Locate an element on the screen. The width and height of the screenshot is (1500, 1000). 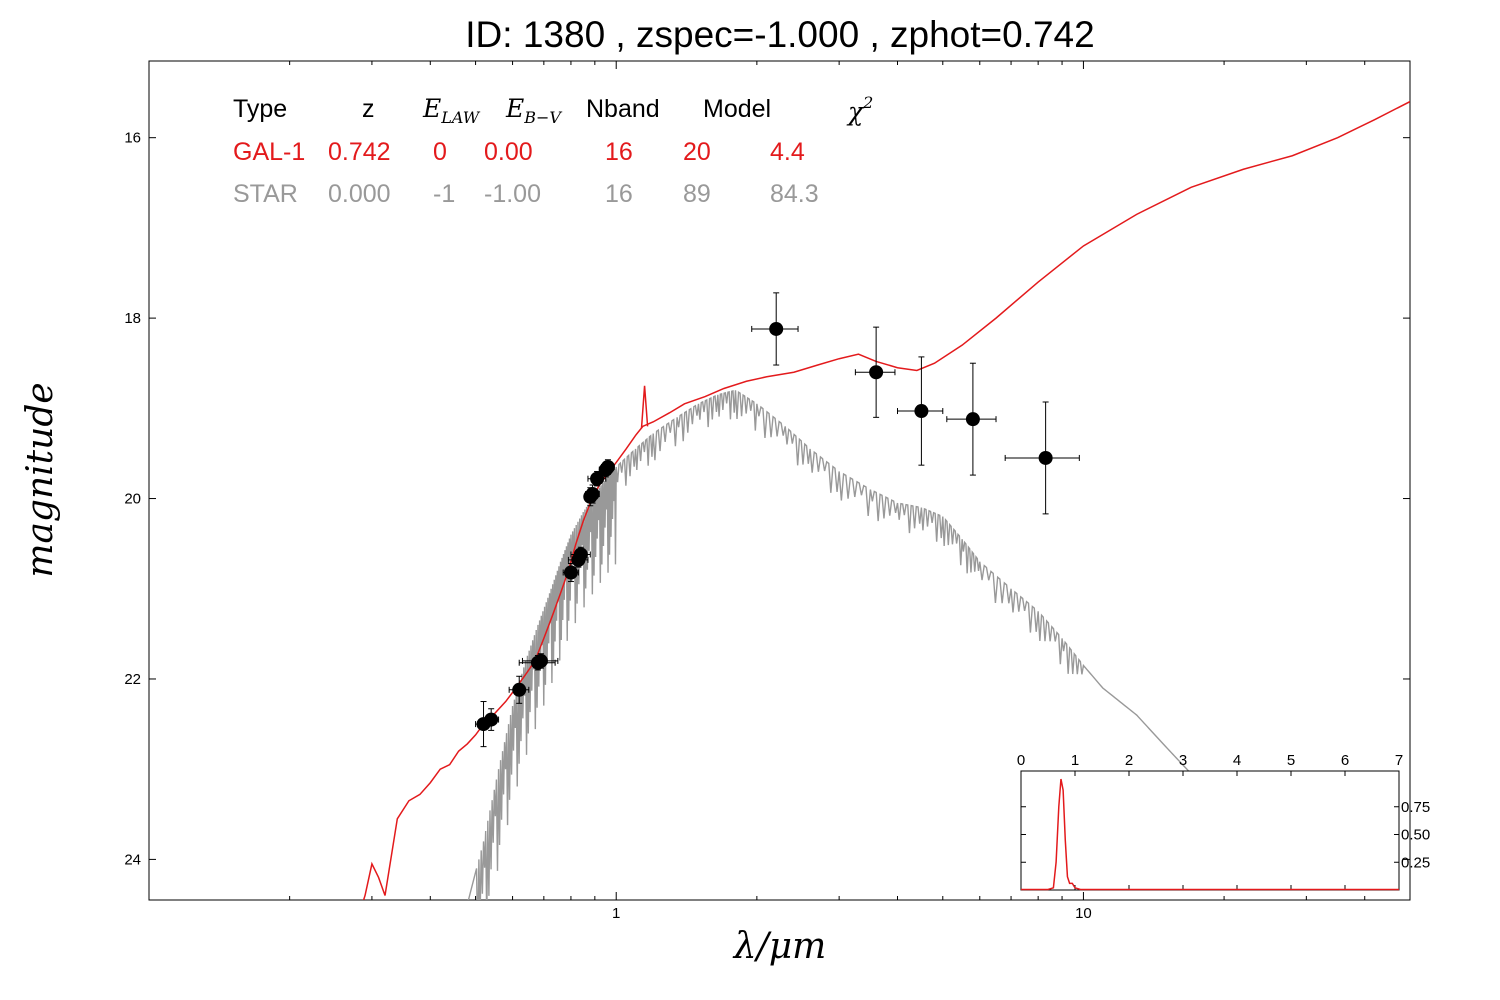
inset-x-tick-label: 7 is located at coordinates (1399, 760).